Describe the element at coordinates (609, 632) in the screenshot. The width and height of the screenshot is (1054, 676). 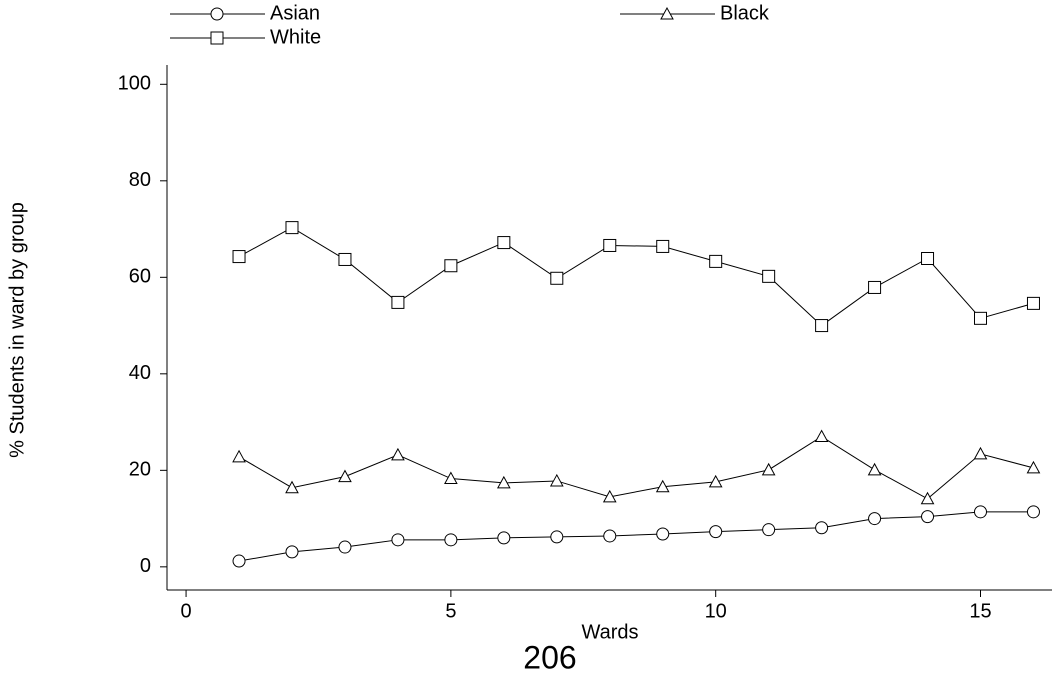
I see `x-axis-label: Wards` at that location.